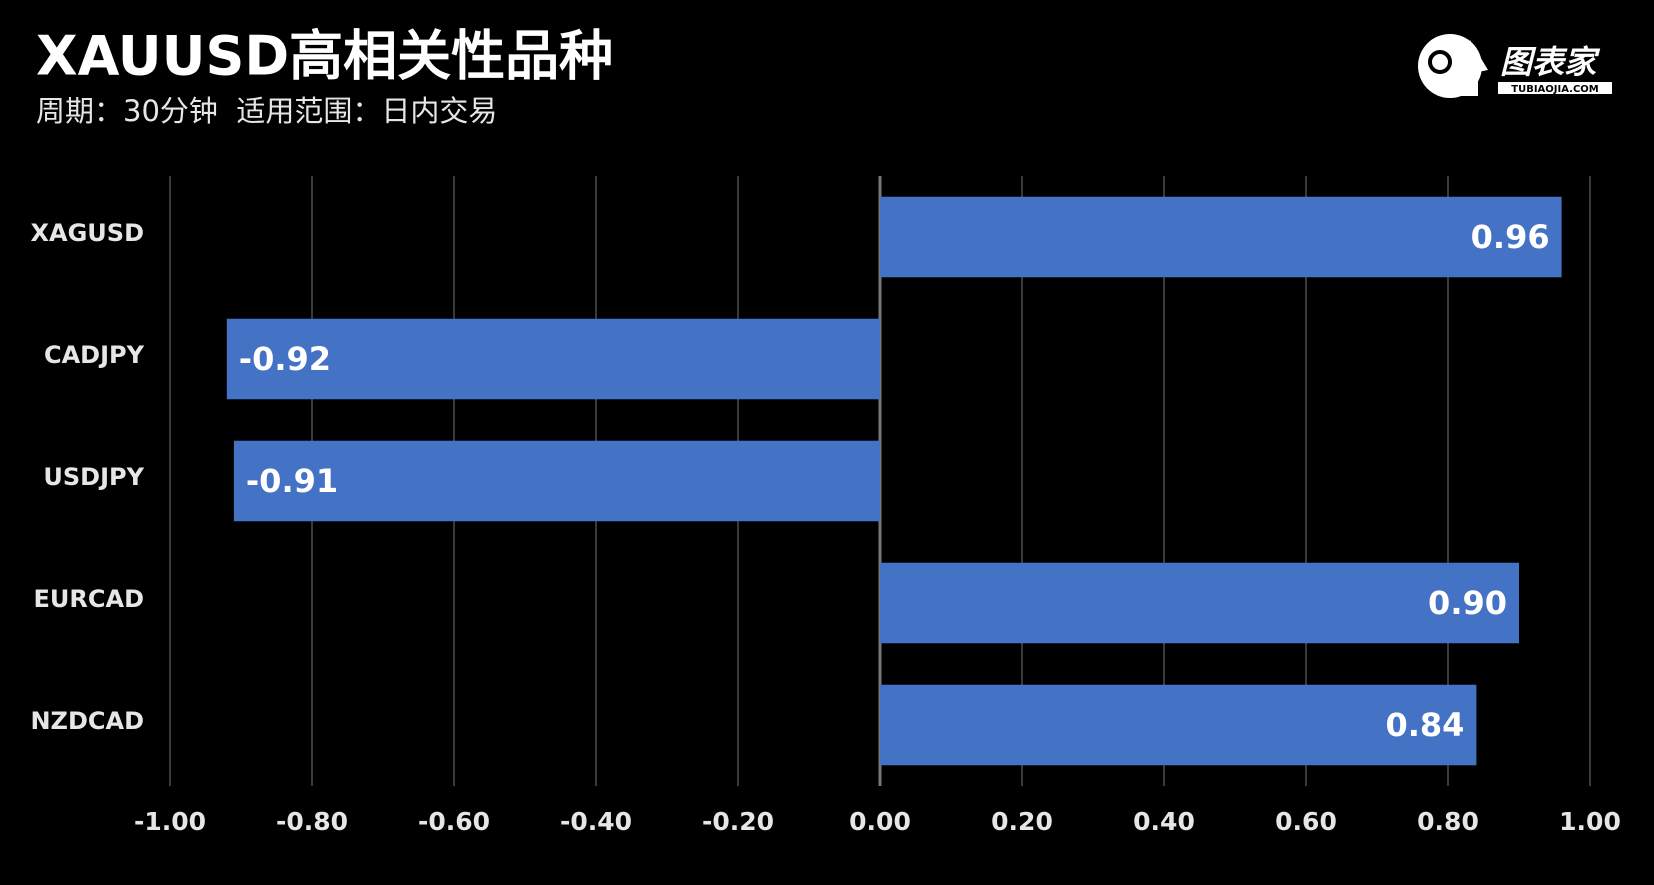  Describe the element at coordinates (170, 821) in the screenshot. I see `x-tick-label: -1.00` at that location.